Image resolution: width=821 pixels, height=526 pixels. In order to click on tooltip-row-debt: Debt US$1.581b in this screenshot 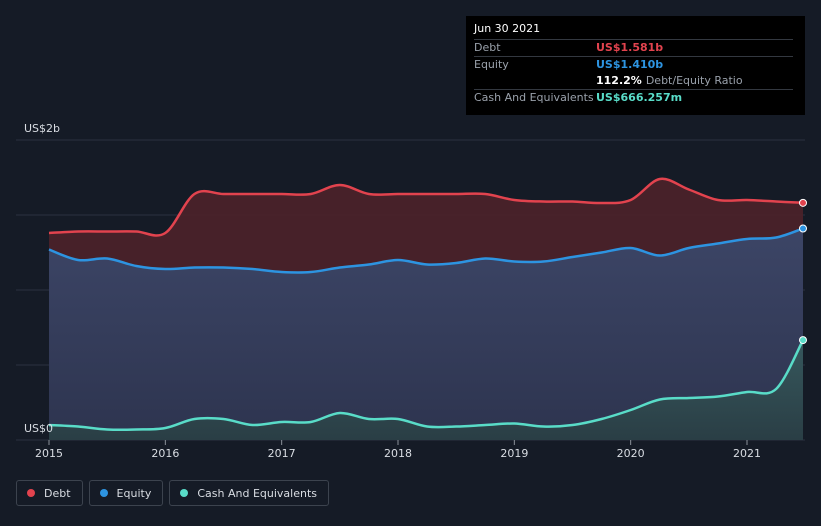, I will do `click(633, 47)`.